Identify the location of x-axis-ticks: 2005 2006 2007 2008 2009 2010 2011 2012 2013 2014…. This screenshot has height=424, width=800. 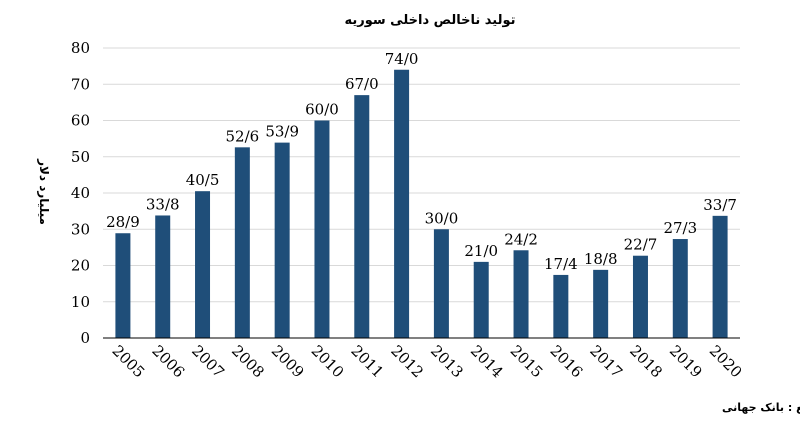
(427, 362).